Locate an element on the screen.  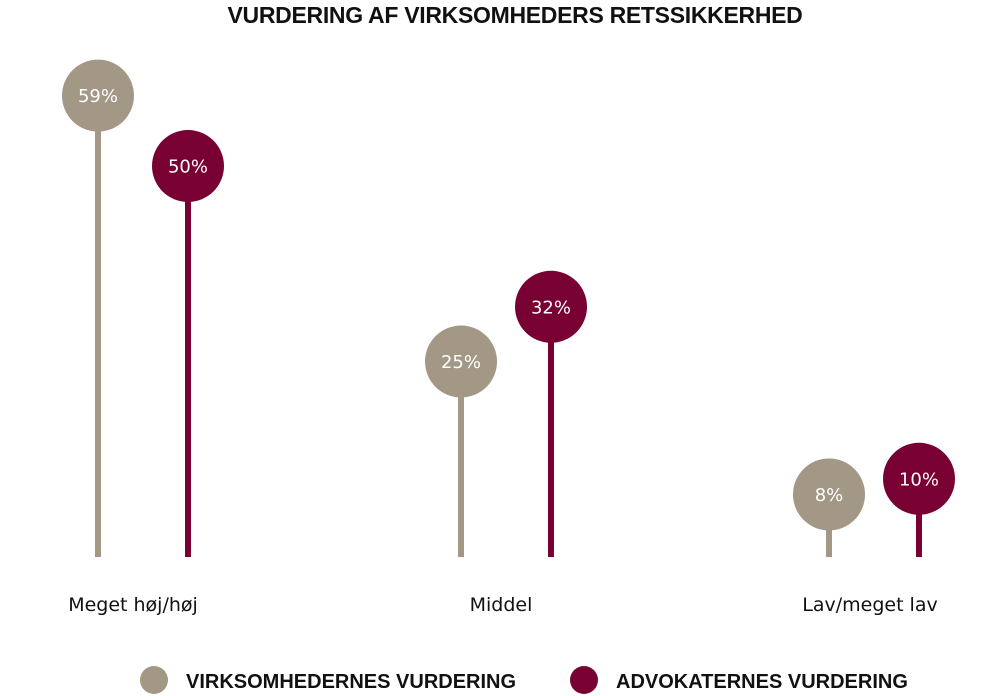
value-label: 50% is located at coordinates (188, 167).